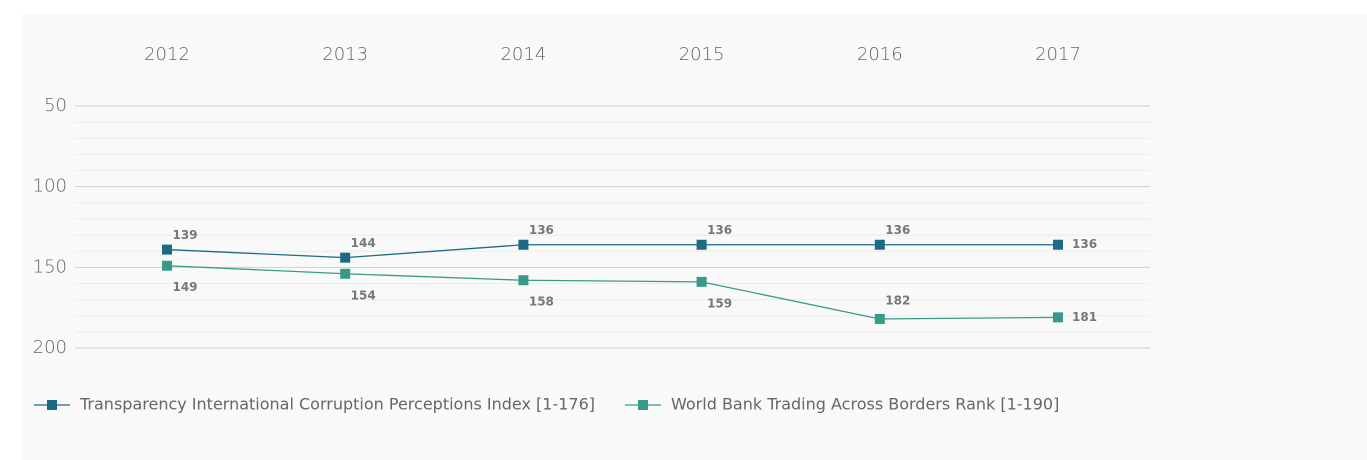 Image resolution: width=1367 pixels, height=460 pixels. Describe the element at coordinates (541, 302) in the screenshot. I see `data-label: 158` at that location.